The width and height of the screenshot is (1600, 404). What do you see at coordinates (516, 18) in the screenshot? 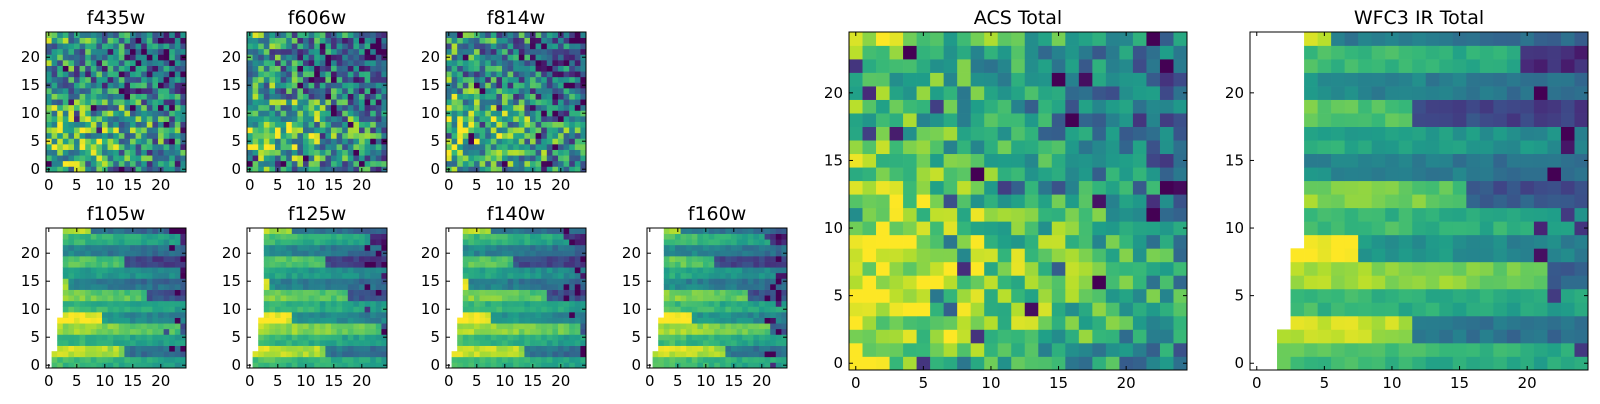
I see `panel-title: f814w` at bounding box center [516, 18].